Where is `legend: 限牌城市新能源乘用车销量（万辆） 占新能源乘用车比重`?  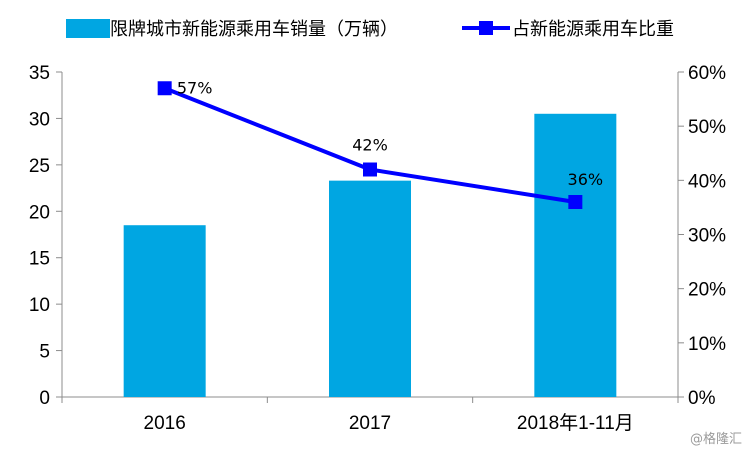
legend: 限牌城市新能源乘用车销量（万辆） 占新能源乘用车比重 is located at coordinates (370, 29).